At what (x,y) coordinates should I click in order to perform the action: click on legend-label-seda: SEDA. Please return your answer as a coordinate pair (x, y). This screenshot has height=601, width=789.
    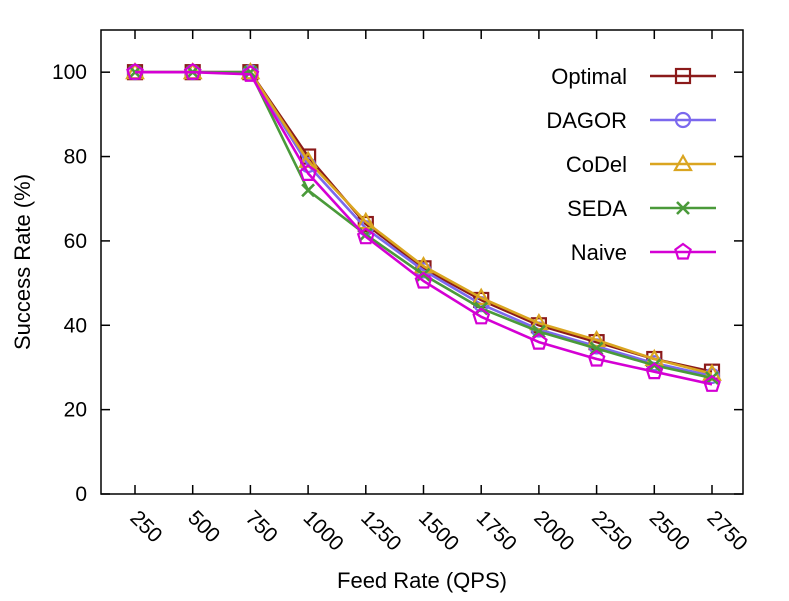
    Looking at the image, I should click on (597, 208).